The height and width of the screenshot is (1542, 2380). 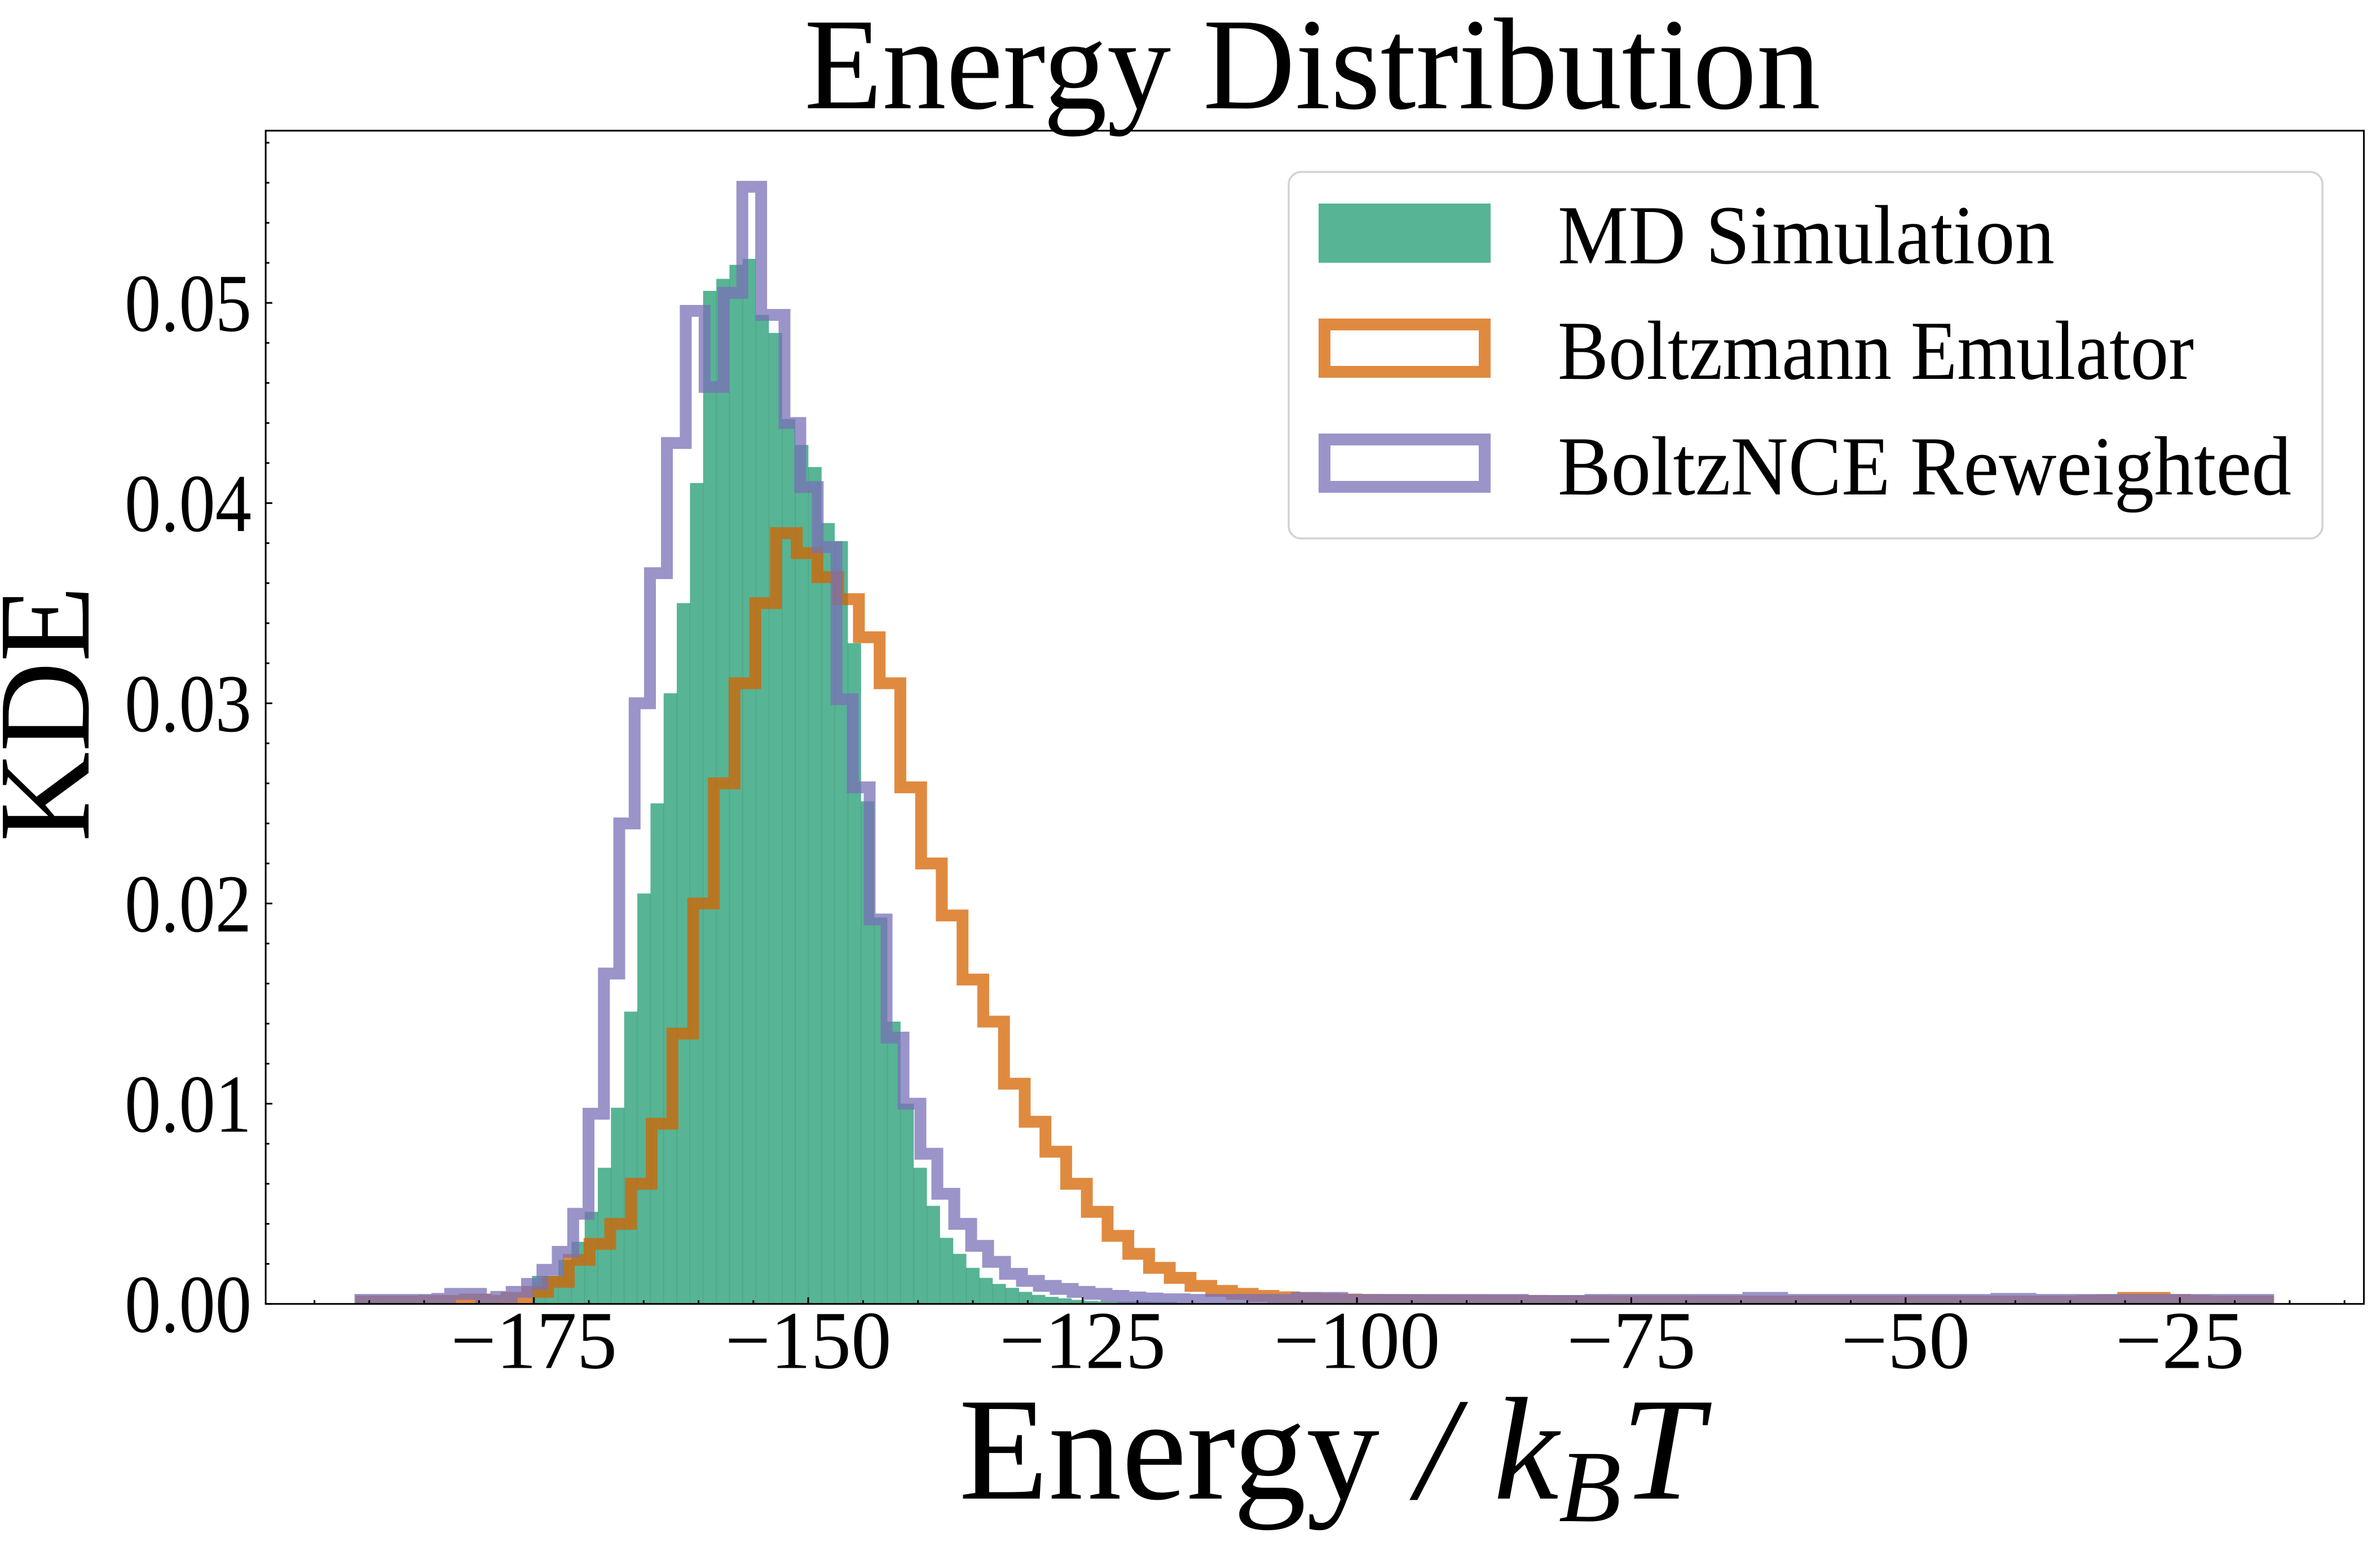 What do you see at coordinates (1082, 1340) in the screenshot?
I see `svg-text: −125` at bounding box center [1082, 1340].